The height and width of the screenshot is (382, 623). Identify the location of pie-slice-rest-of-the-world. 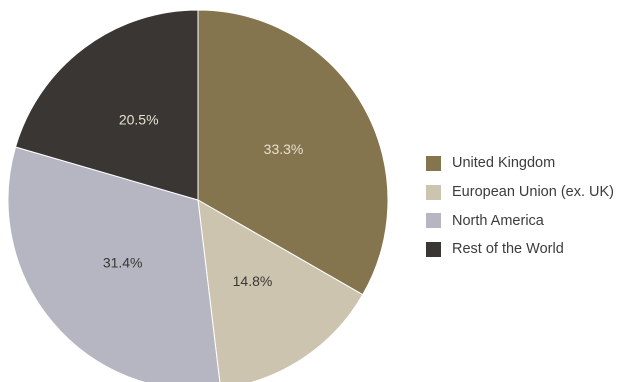
(106, 105).